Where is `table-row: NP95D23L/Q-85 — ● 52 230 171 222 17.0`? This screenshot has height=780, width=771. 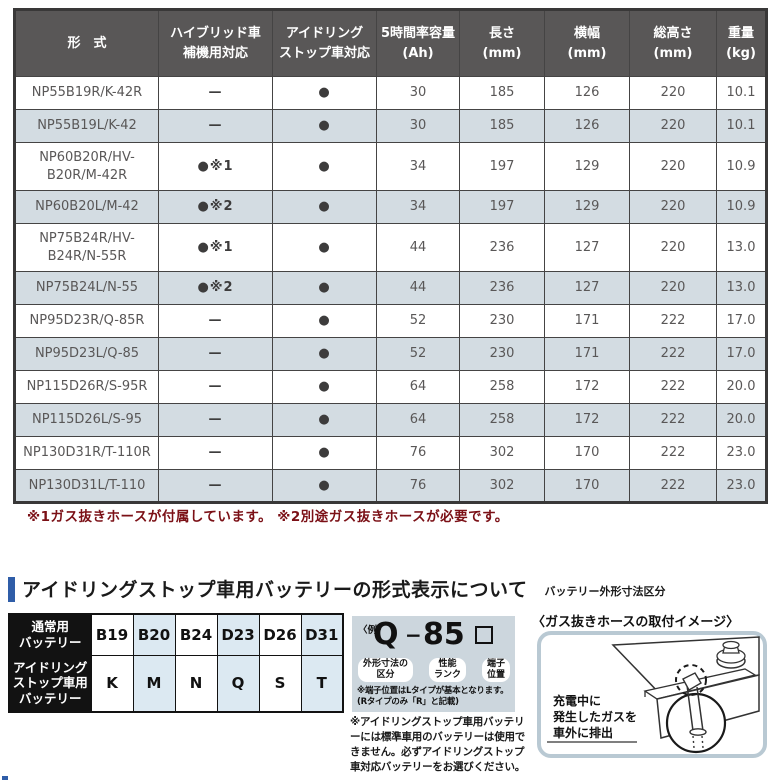
table-row: NP95D23L/Q-85 — ● 52 230 171 222 17.0 is located at coordinates (390, 354).